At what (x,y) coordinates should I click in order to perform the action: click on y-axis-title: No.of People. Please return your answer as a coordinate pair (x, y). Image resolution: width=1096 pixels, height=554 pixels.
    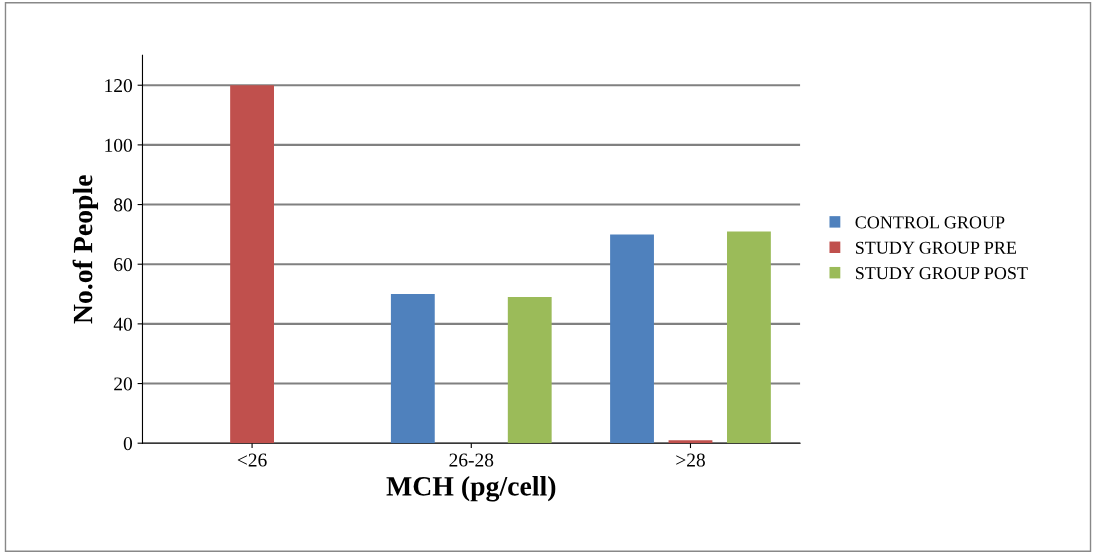
    Looking at the image, I should click on (85, 249).